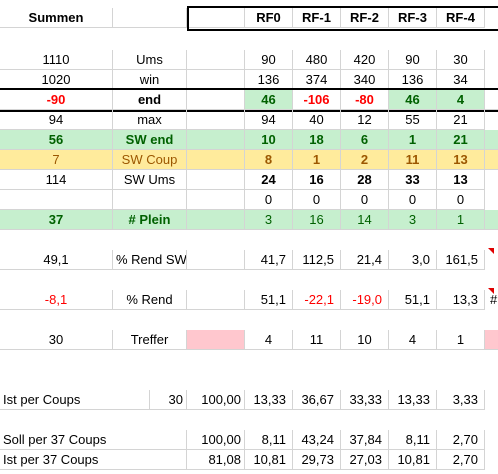 This screenshot has height=474, width=498. Describe the element at coordinates (365, 440) in the screenshot. I see `soll37-rf2: 37,84` at that location.